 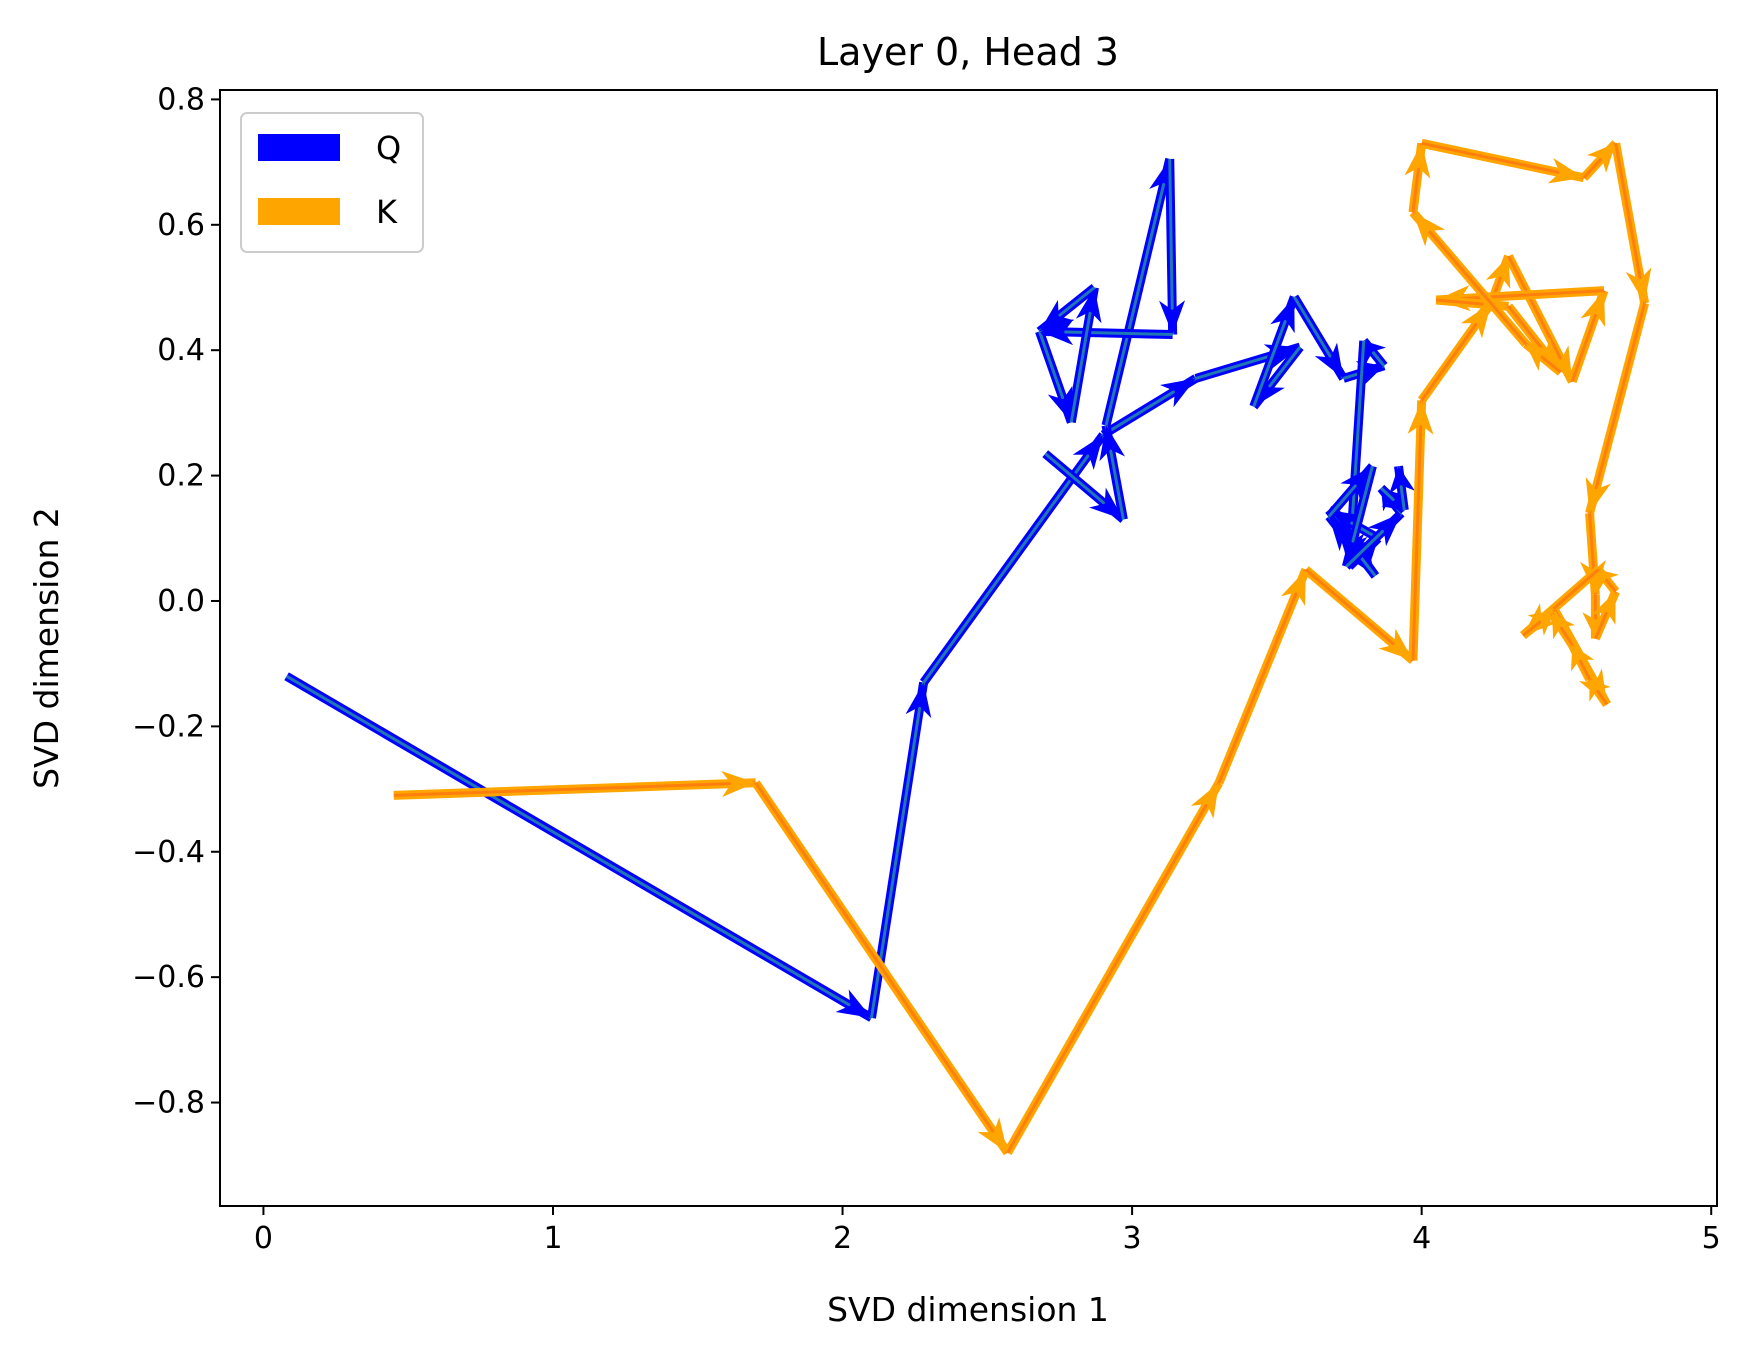 What do you see at coordinates (168, 852) in the screenshot?
I see `y-tick-label: −0.4` at bounding box center [168, 852].